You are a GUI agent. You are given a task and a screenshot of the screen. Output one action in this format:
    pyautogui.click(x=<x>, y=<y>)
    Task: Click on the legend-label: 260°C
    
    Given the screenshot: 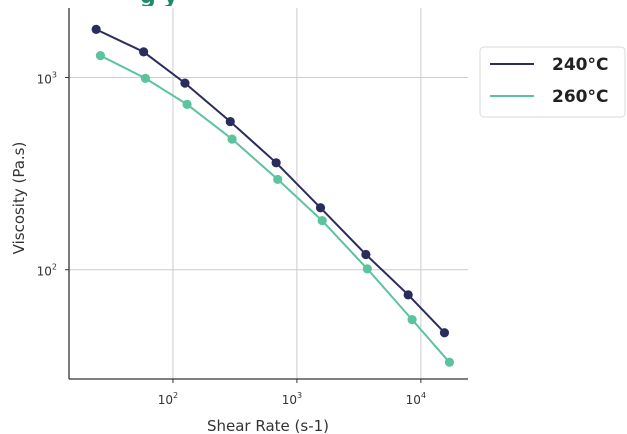 What is the action you would take?
    pyautogui.click(x=580, y=97)
    